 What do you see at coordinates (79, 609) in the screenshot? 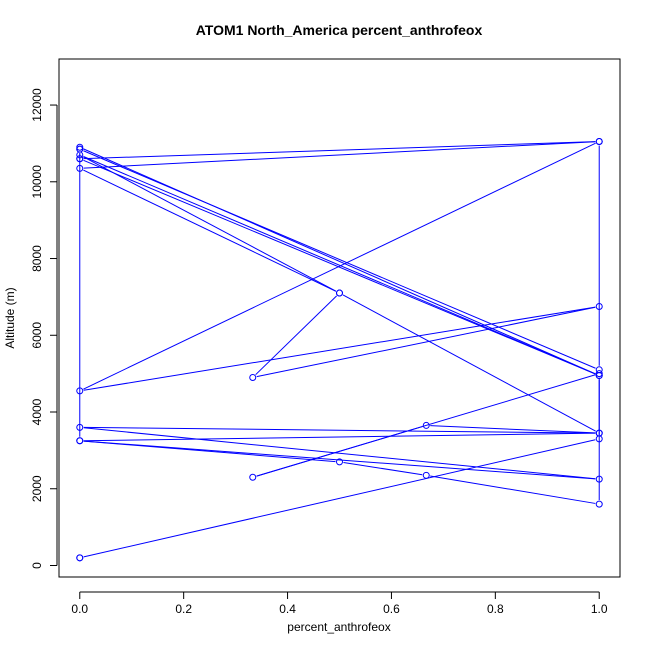
I see `x-tick-label: 0.0` at bounding box center [79, 609].